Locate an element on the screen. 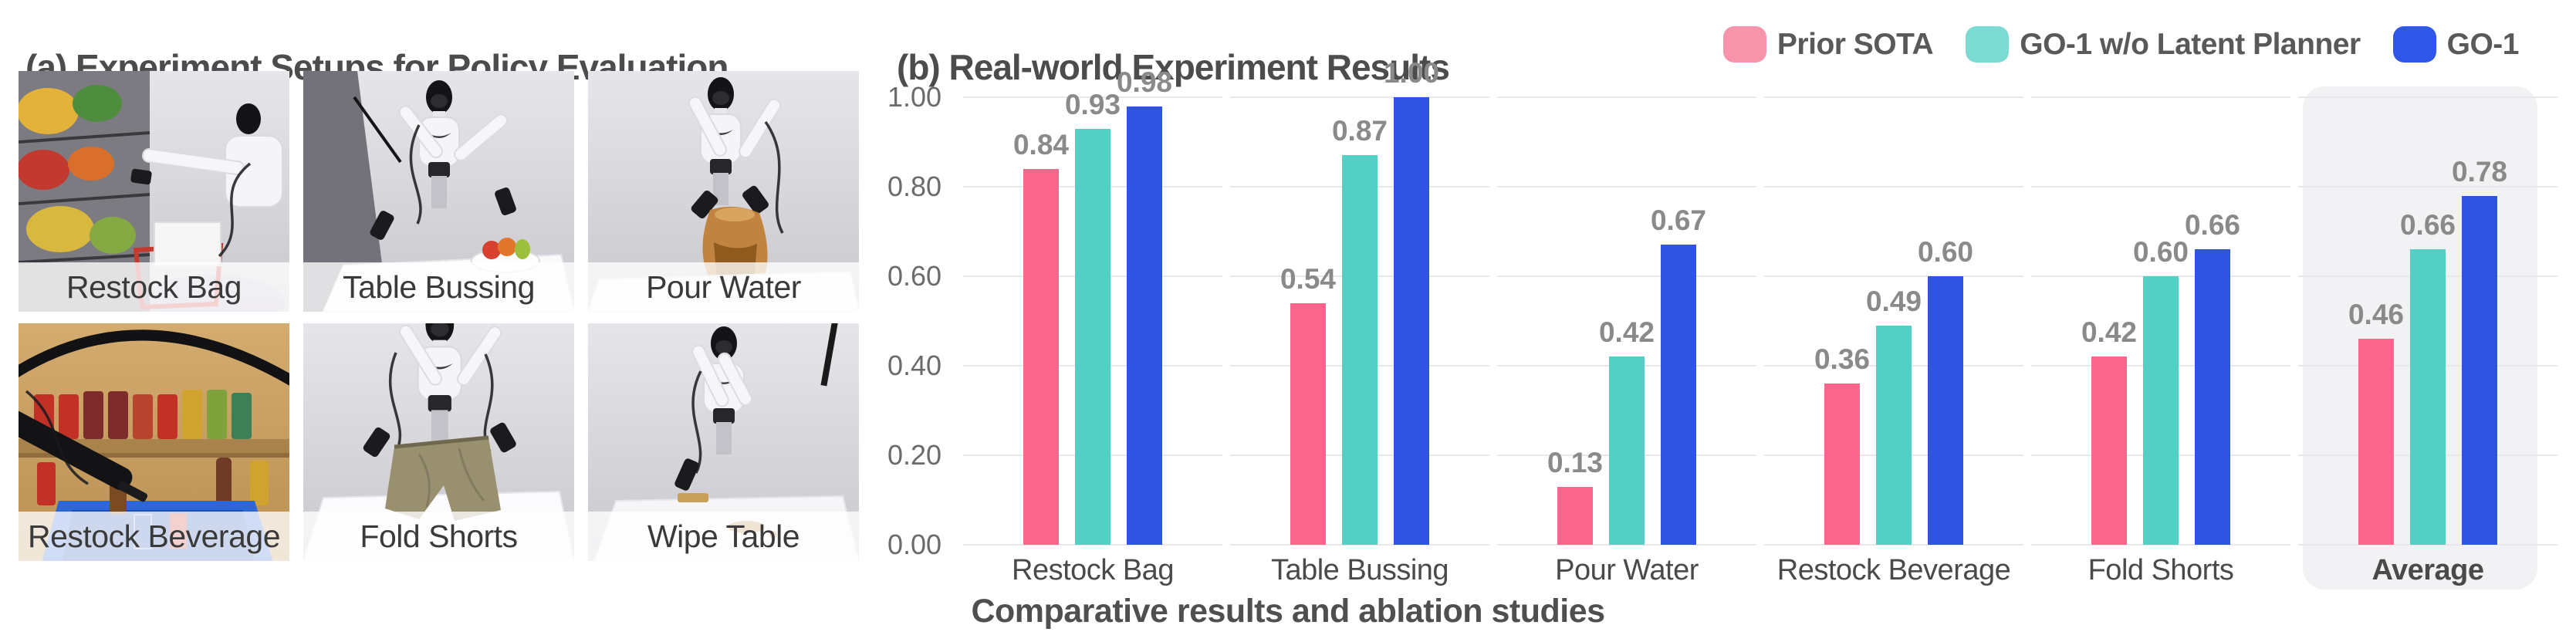  bar-value-label: 0.93 is located at coordinates (1092, 104).